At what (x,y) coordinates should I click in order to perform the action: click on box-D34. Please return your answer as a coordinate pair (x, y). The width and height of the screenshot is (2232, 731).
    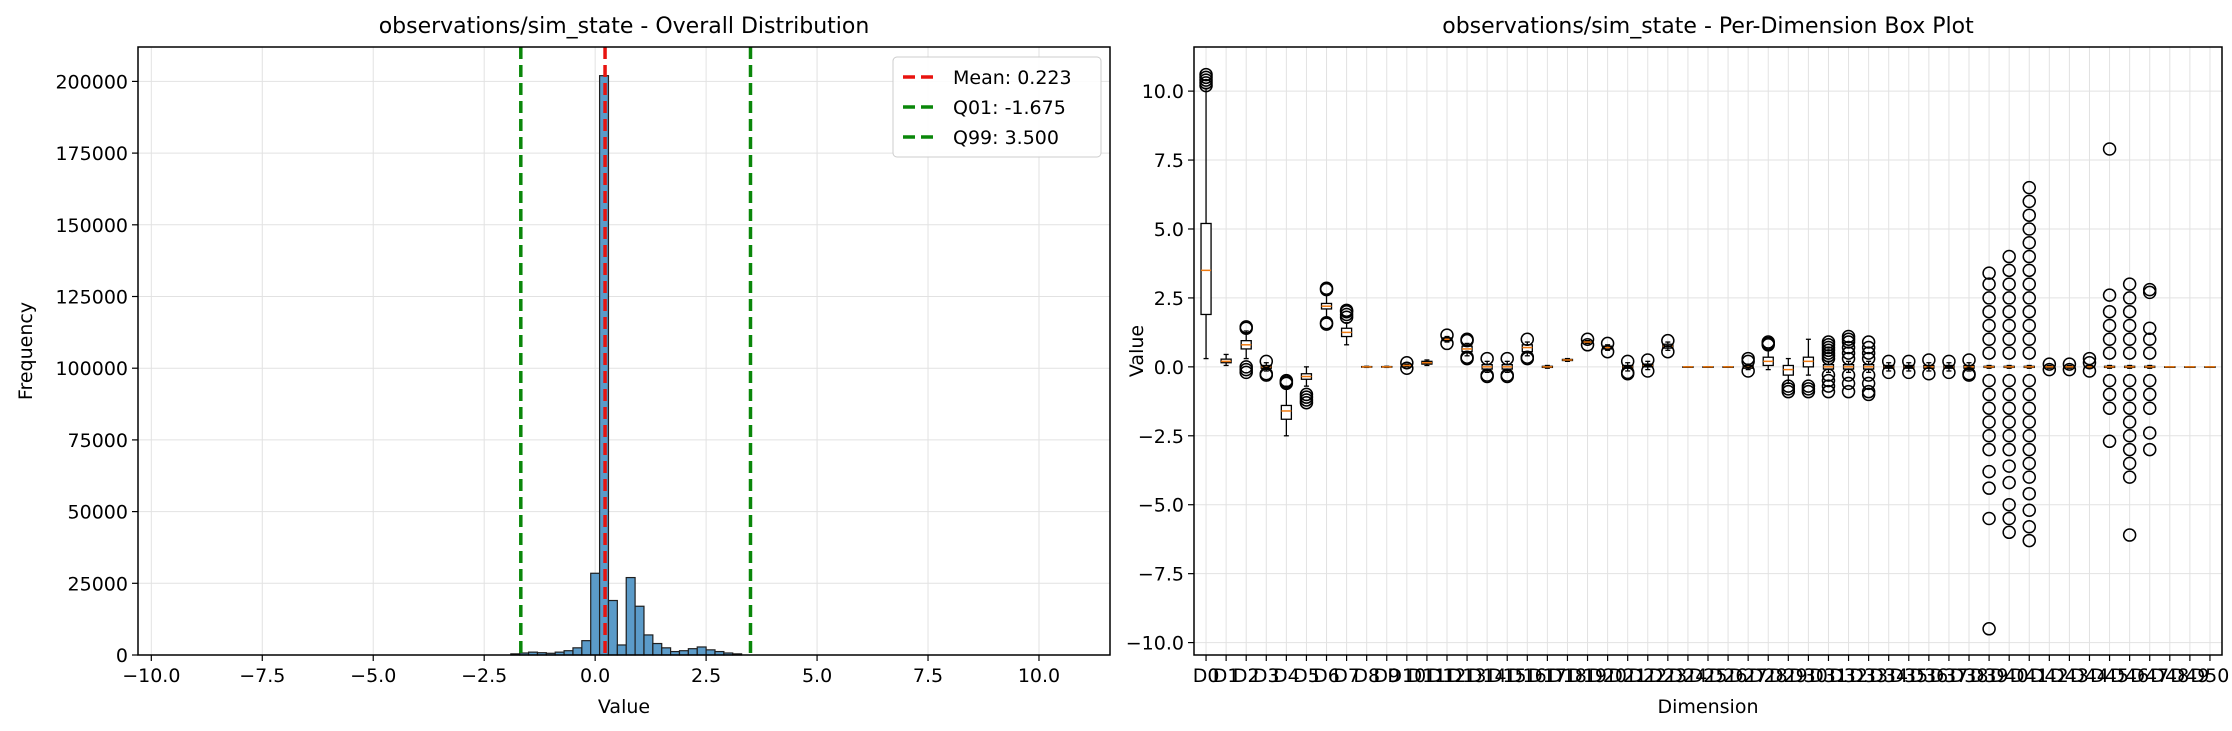
    Looking at the image, I should click on (1888, 367).